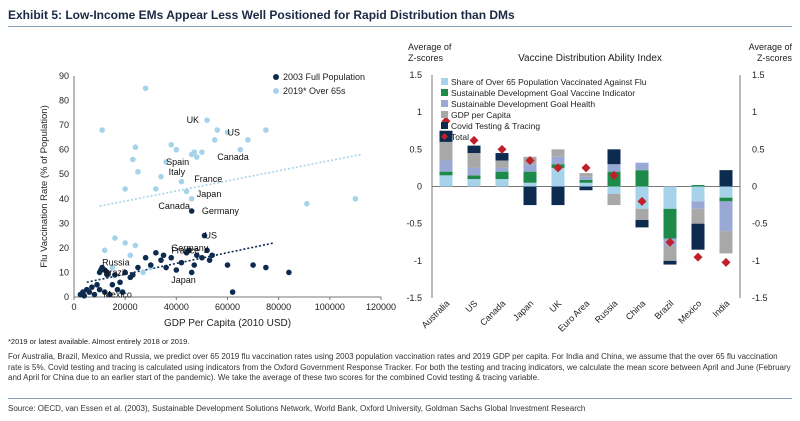  Describe the element at coordinates (381, 307) in the screenshot. I see `scatter-x-tick-label: 120000` at that location.